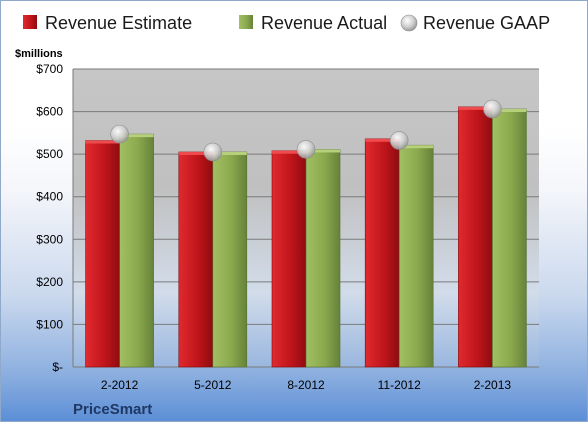 This screenshot has width=588, height=422. What do you see at coordinates (49, 282) in the screenshot?
I see `y-tick-label: $200` at bounding box center [49, 282].